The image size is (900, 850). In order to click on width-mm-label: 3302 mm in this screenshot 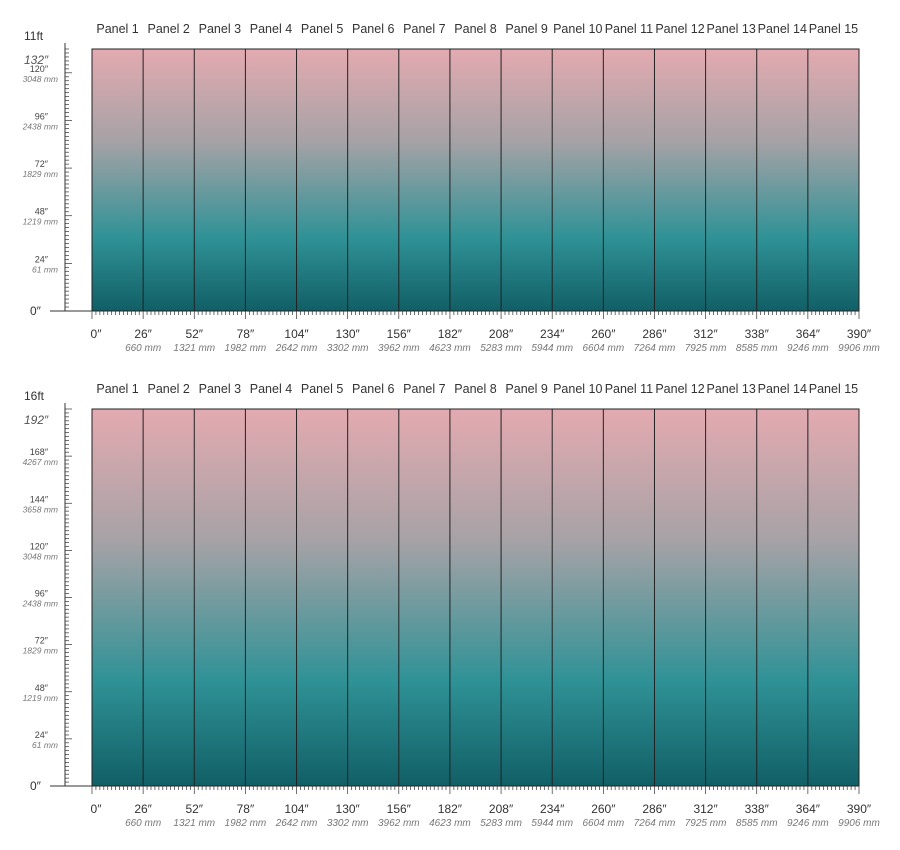, I will do `click(348, 348)`.